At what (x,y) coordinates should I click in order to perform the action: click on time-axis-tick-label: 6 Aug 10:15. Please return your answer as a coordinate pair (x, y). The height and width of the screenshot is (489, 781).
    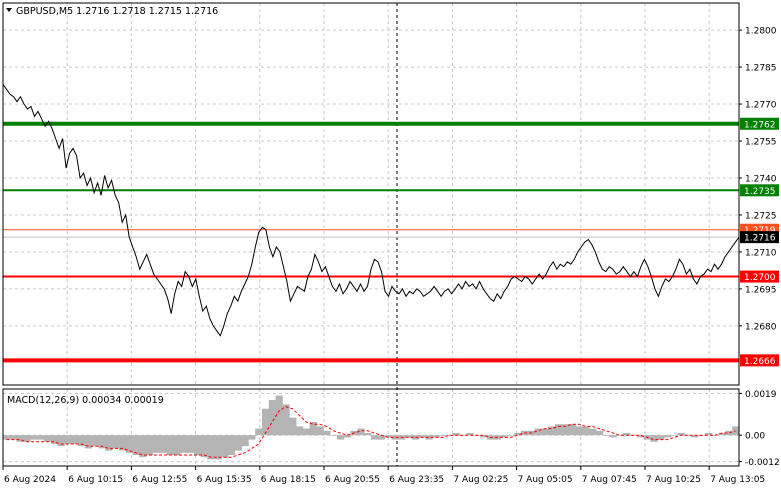
    Looking at the image, I should click on (95, 480).